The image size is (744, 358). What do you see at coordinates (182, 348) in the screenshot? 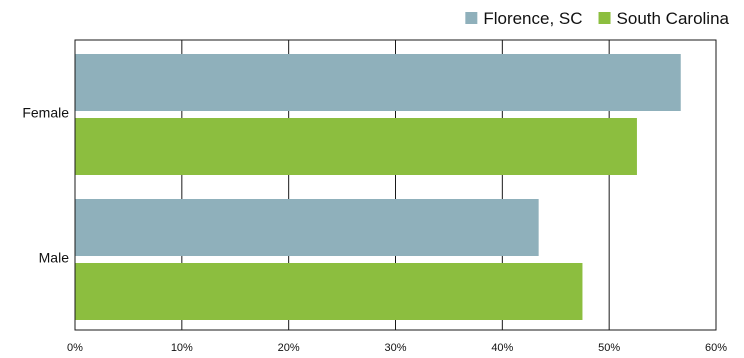
I see `x-tick-label: 10%` at bounding box center [182, 348].